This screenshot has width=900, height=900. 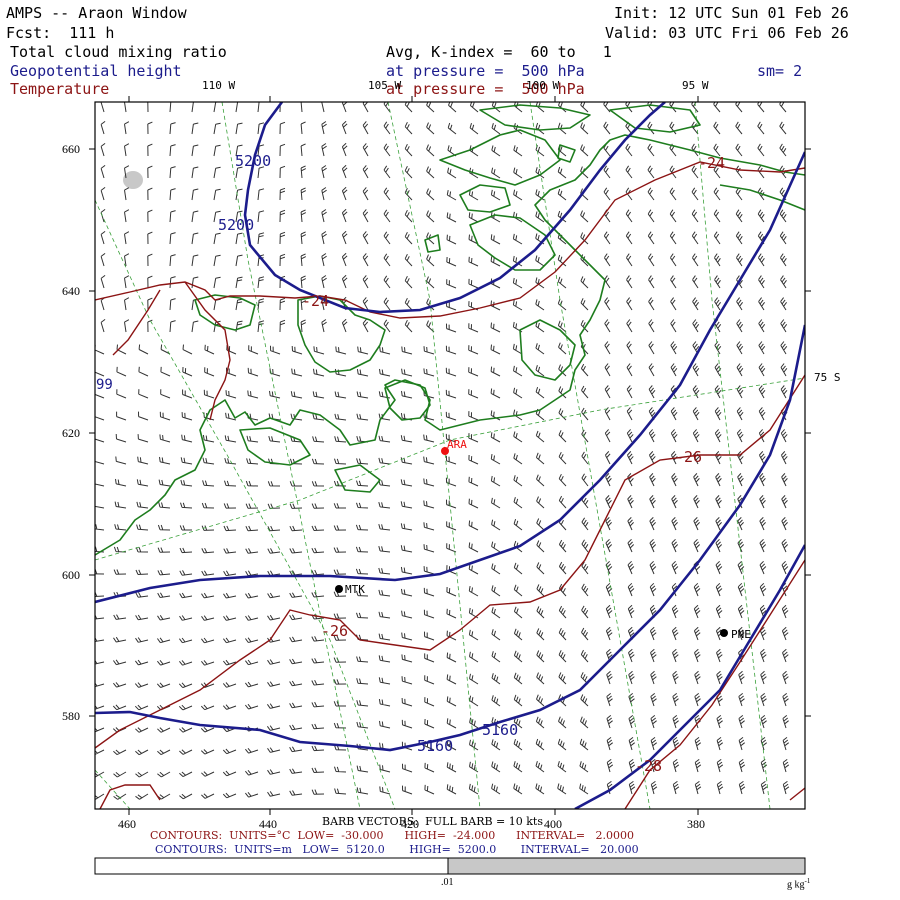 What do you see at coordinates (432, 821) in the screenshot?
I see `barb-legend: BARB VECTORS: FULL BARB = 10 kts` at bounding box center [432, 821].